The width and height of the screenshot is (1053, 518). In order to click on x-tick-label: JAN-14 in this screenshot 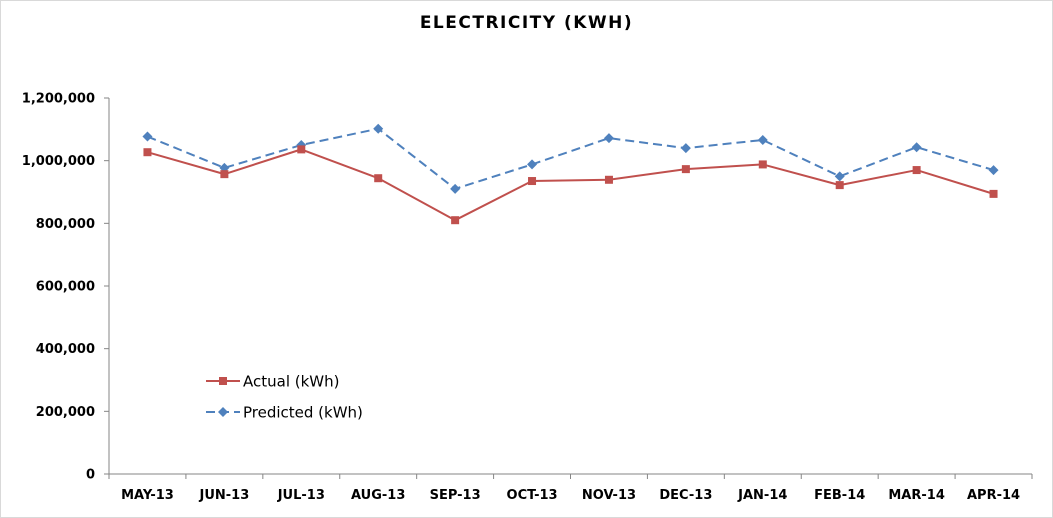, I will do `click(762, 495)`.